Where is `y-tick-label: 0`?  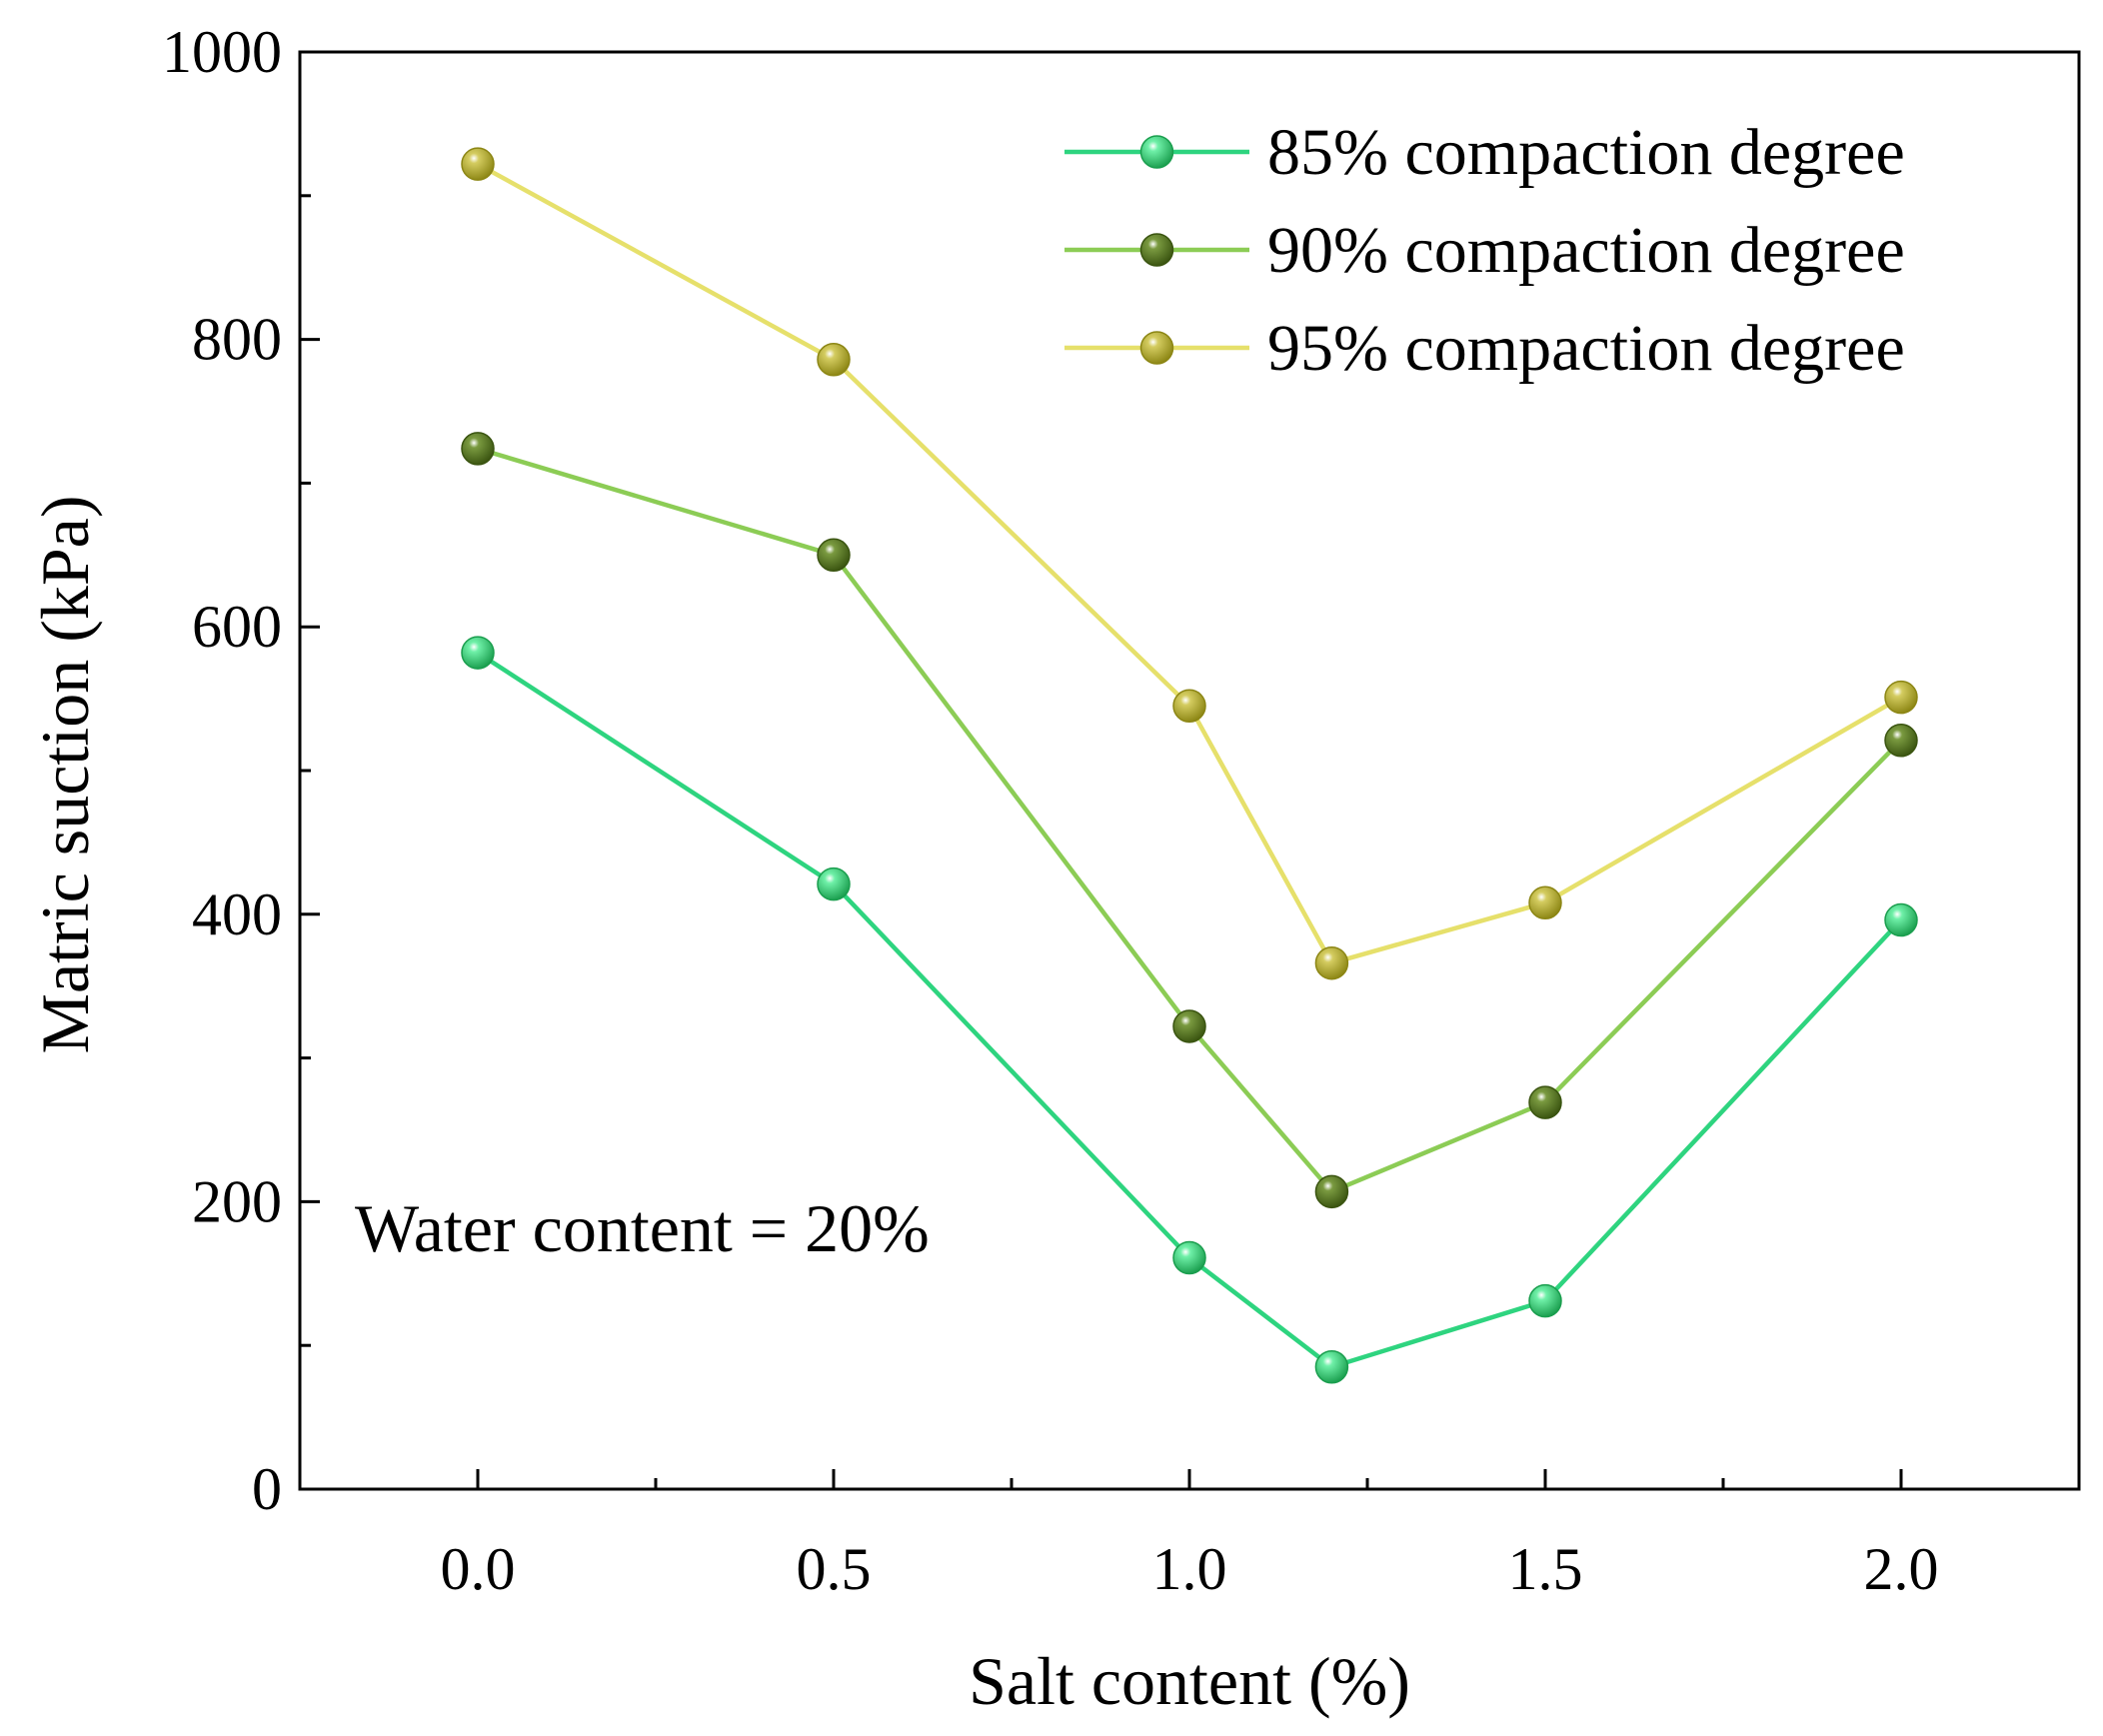
y-tick-label: 0 is located at coordinates (267, 1489).